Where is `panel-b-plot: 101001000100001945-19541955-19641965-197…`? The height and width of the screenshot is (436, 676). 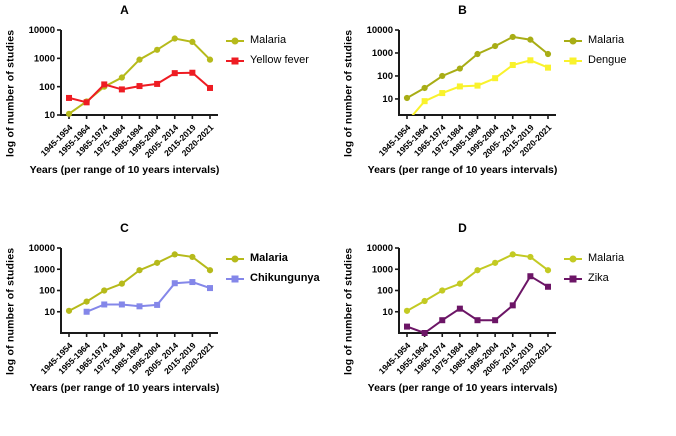 panel-b-plot: 101001000100001945-19541955-19641965-197… is located at coordinates (461, 92).